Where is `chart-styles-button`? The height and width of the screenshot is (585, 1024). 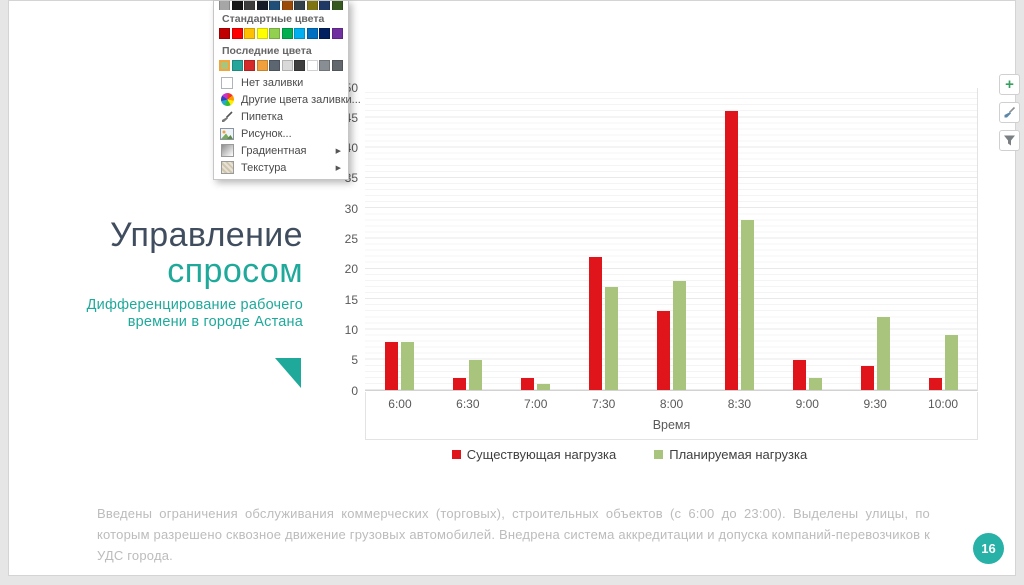
chart-styles-button is located at coordinates (1009, 112).